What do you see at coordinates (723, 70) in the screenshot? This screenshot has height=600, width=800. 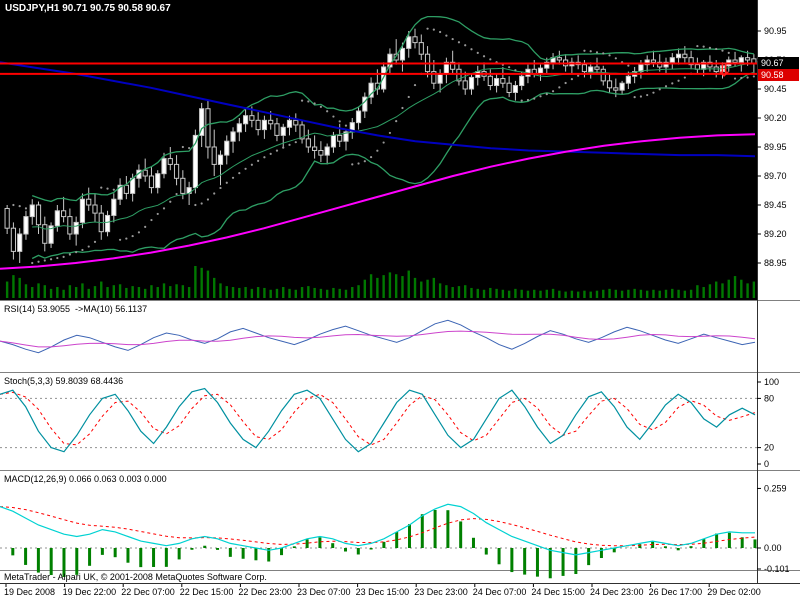 I see `price-arrow-icon: ⇩` at bounding box center [723, 70].